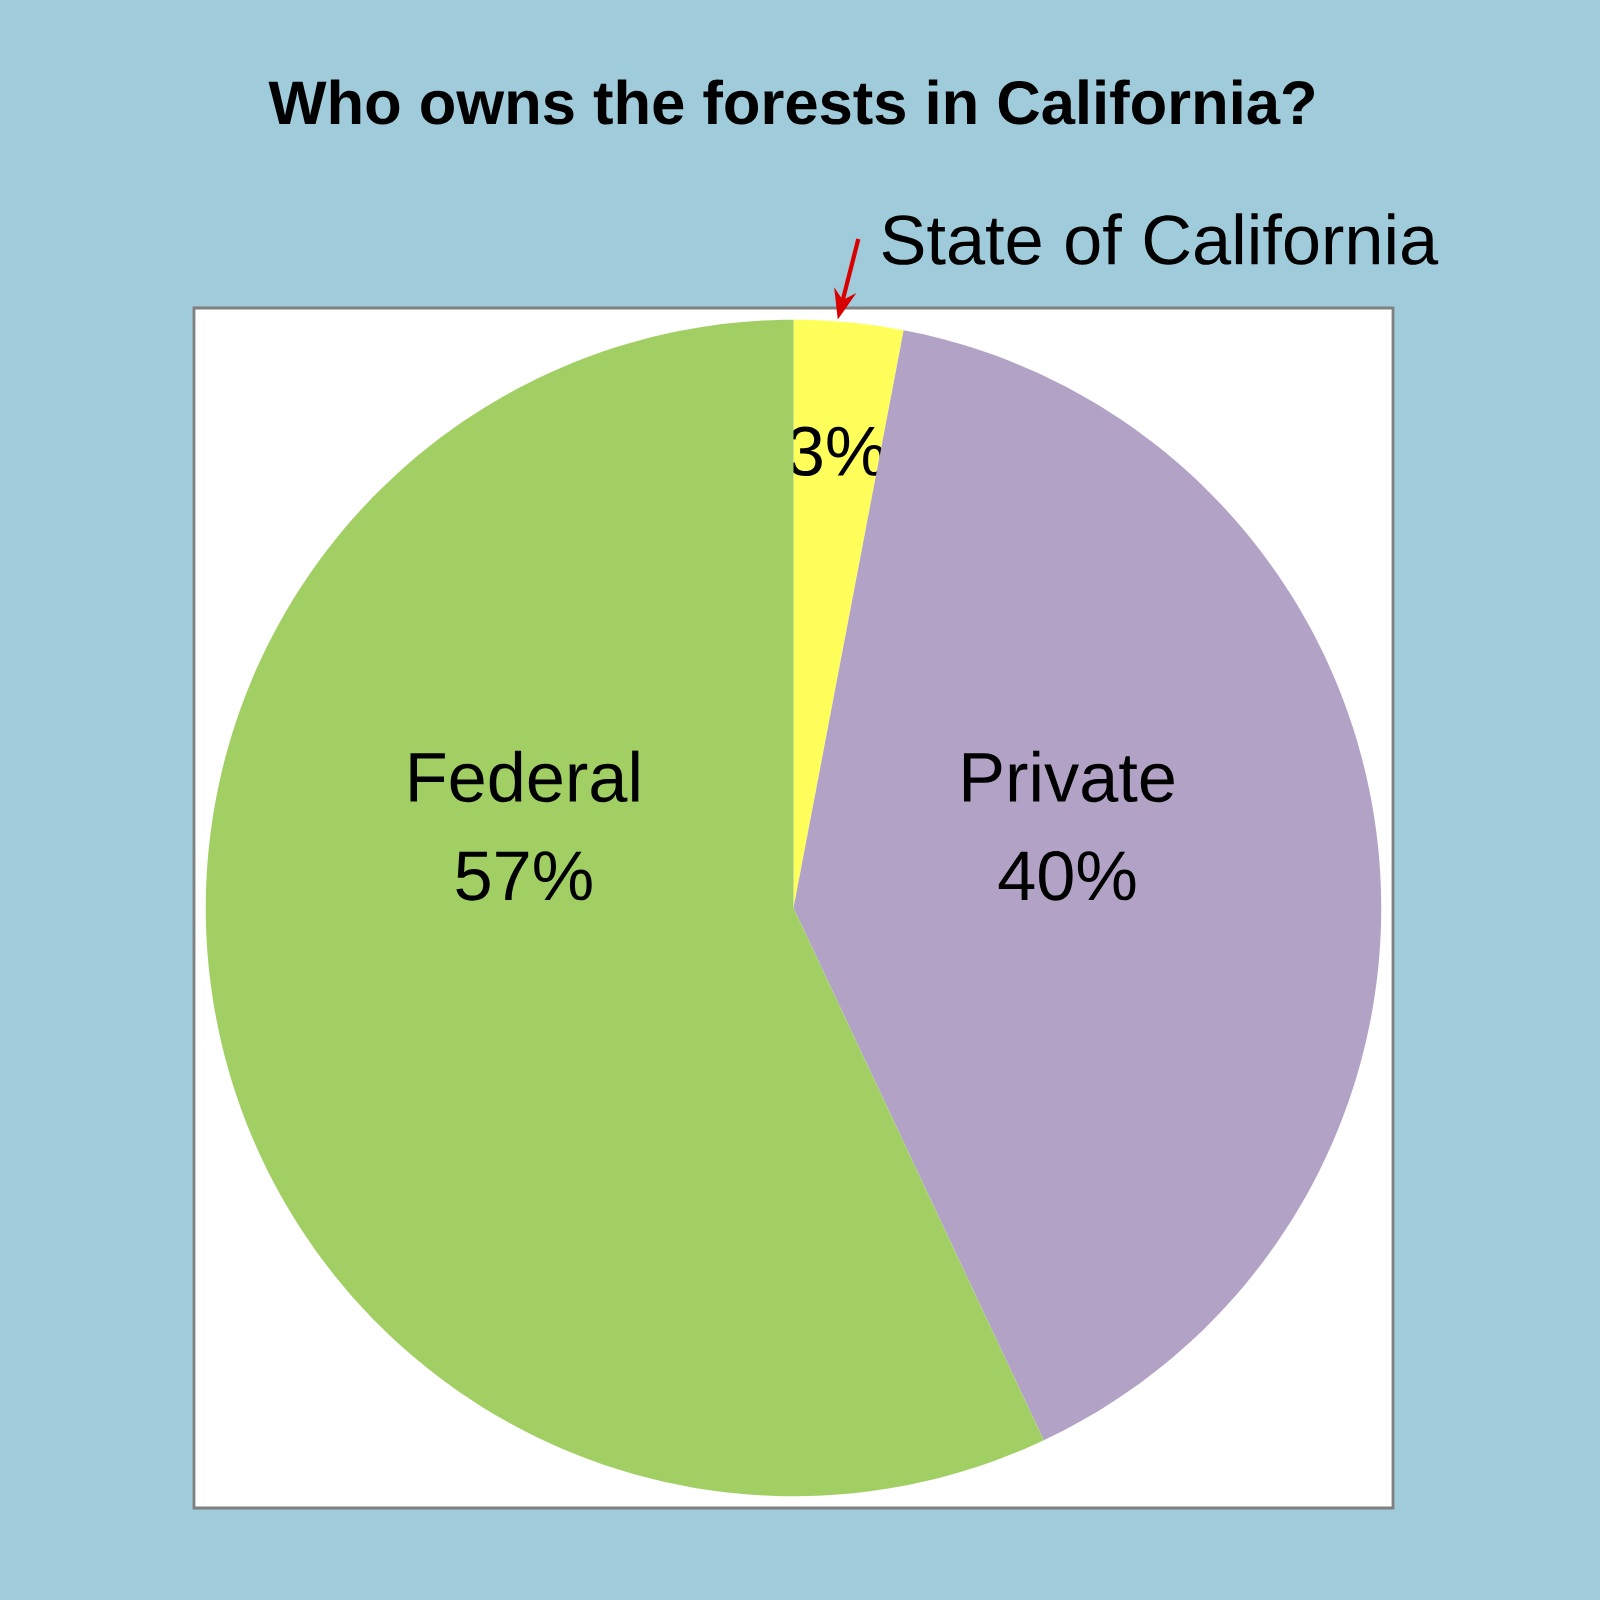 The width and height of the screenshot is (1600, 1600). I want to click on slice-label: Private, so click(1068, 776).